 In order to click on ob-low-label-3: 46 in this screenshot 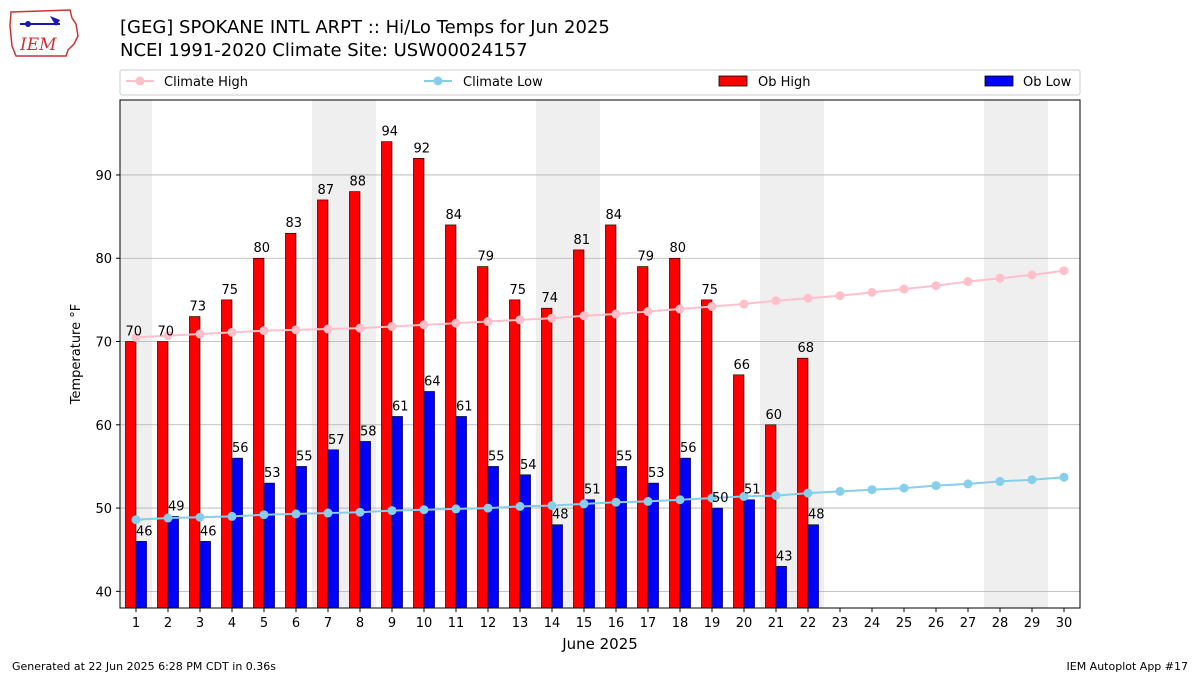, I will do `click(208, 531)`.